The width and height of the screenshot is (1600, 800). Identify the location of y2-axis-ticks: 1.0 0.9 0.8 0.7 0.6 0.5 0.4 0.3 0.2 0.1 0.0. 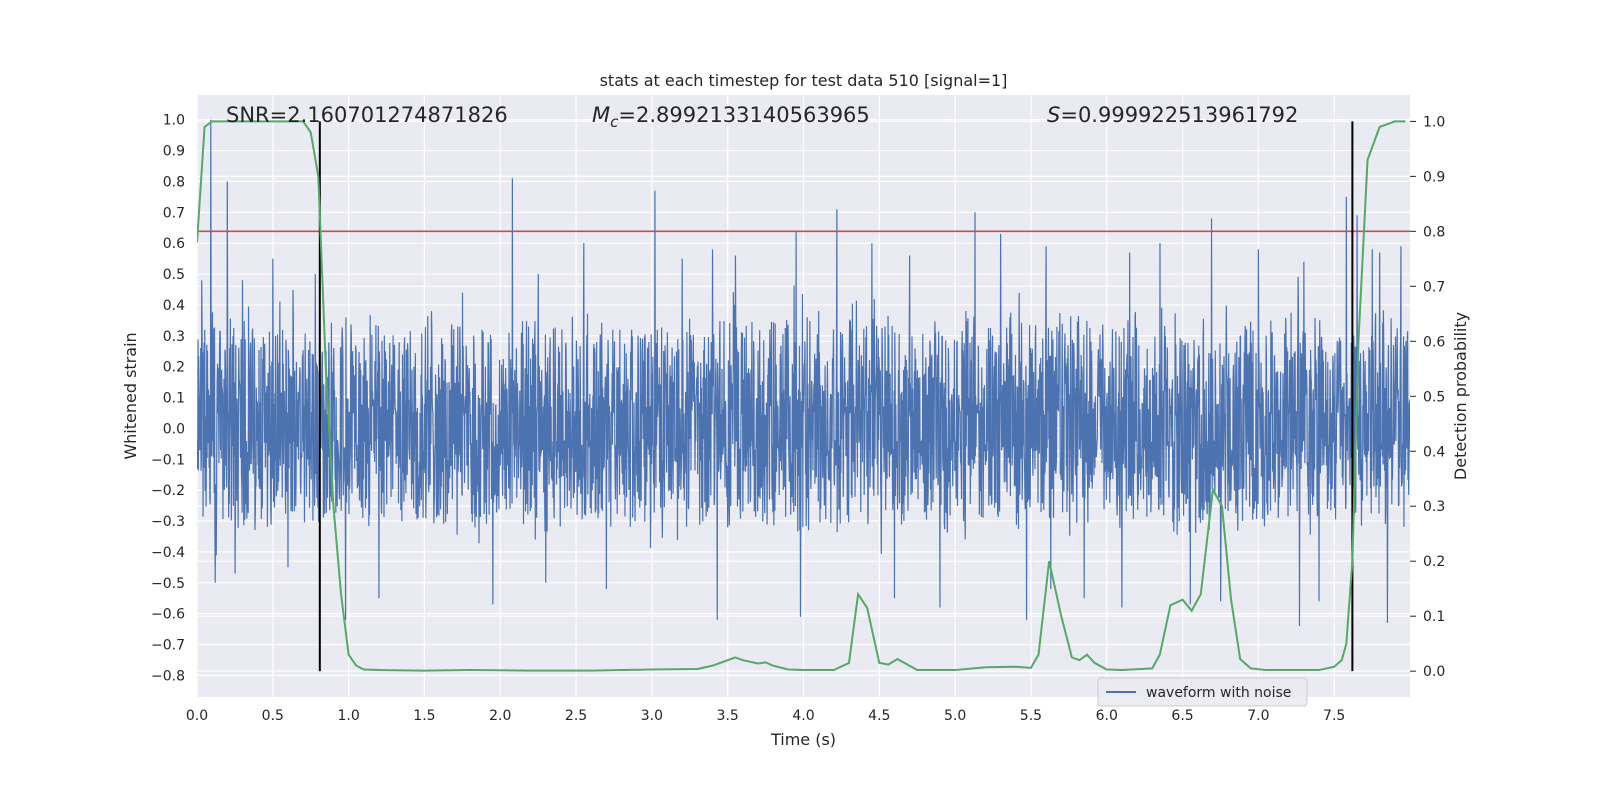
(1427, 397).